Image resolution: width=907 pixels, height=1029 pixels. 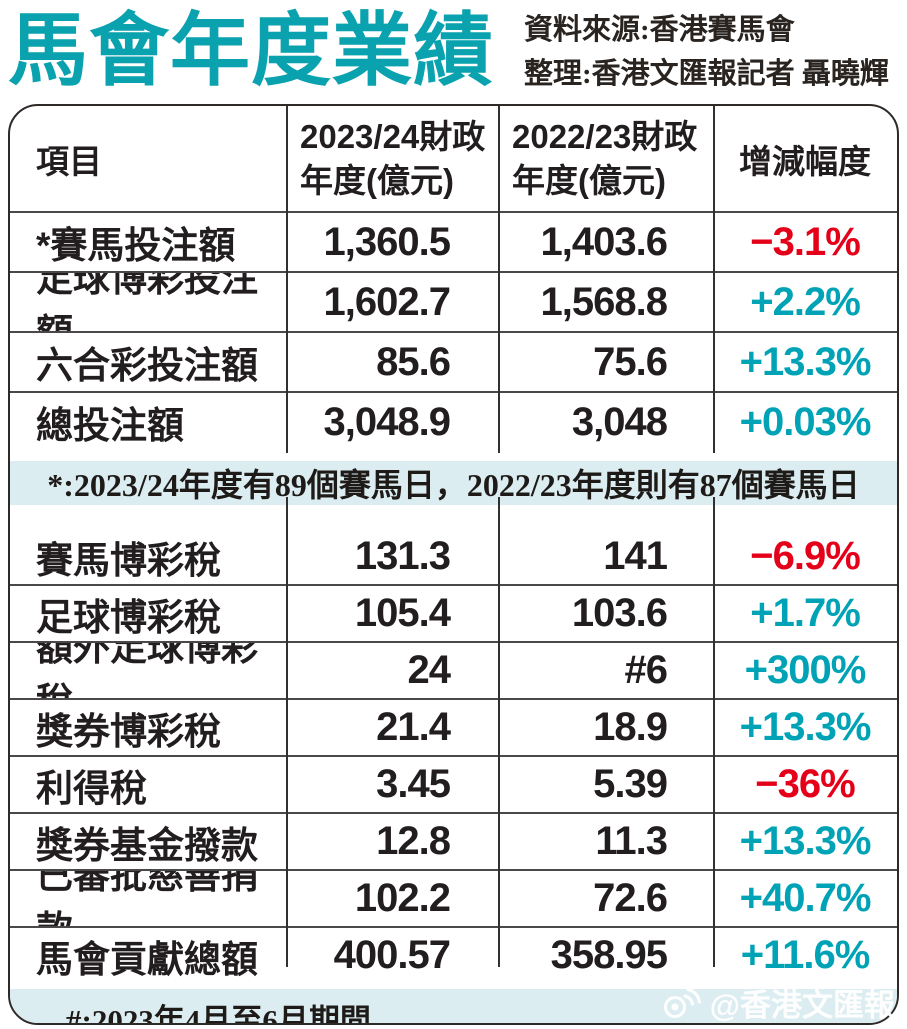 What do you see at coordinates (377, 180) in the screenshot?
I see `header-fy2024-line2: 年度(億元)` at bounding box center [377, 180].